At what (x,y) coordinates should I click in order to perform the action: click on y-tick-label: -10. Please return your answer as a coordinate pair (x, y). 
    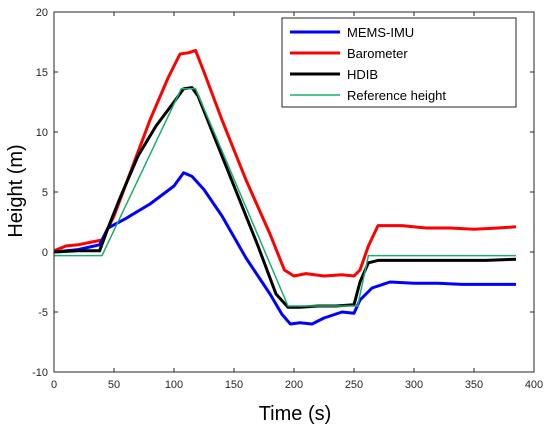
    Looking at the image, I should click on (40, 373).